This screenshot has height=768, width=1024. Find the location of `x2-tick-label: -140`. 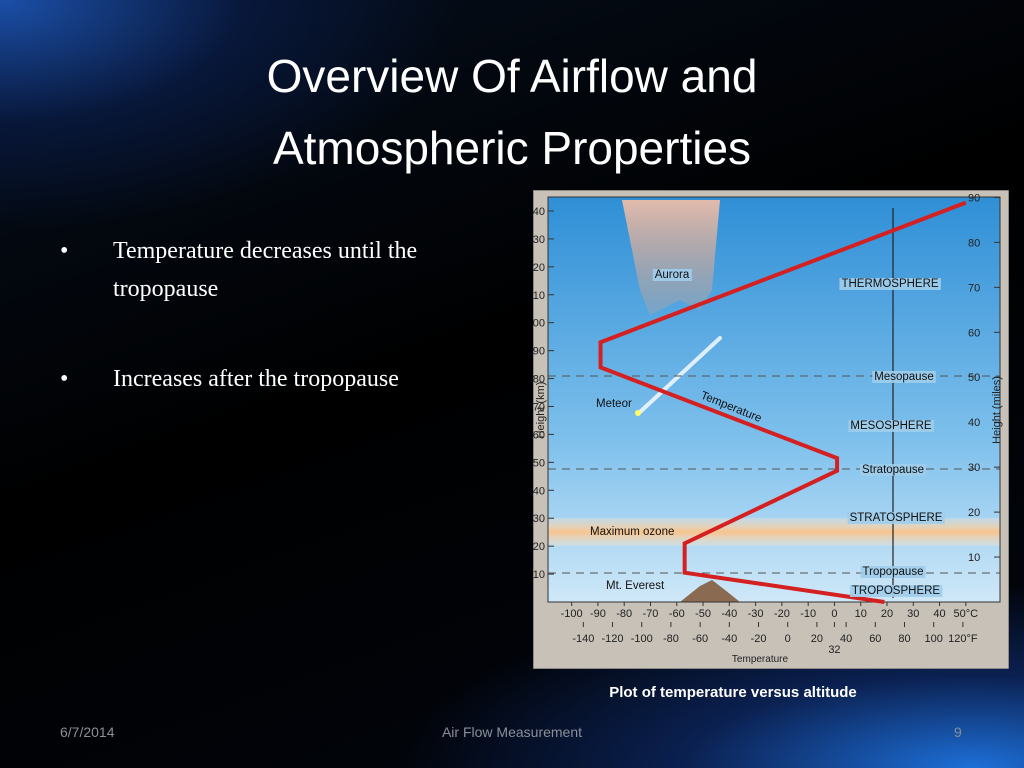

x2-tick-label: -140 is located at coordinates (583, 639).